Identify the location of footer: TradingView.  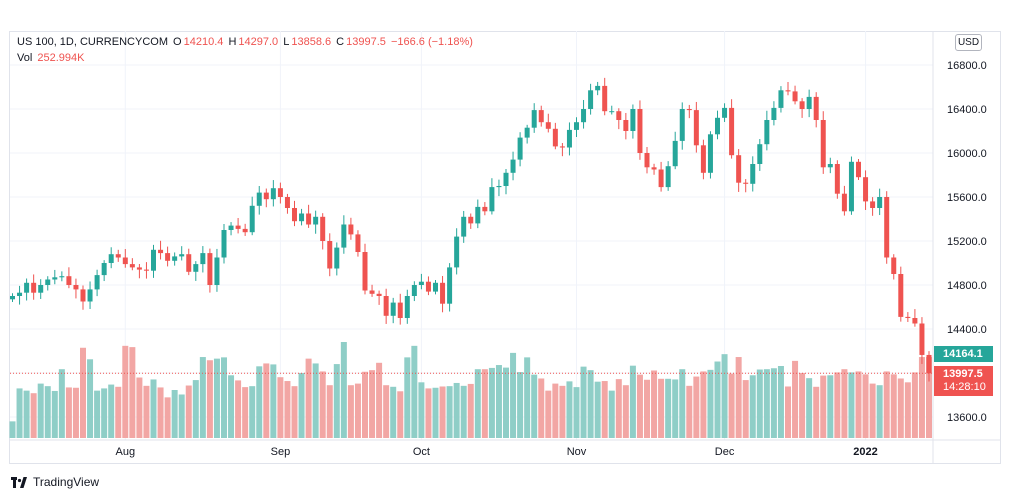
(55, 482).